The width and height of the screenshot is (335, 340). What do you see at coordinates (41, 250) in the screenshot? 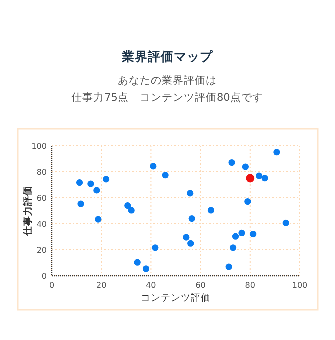
I see `y-tick-label: 20` at bounding box center [41, 250].